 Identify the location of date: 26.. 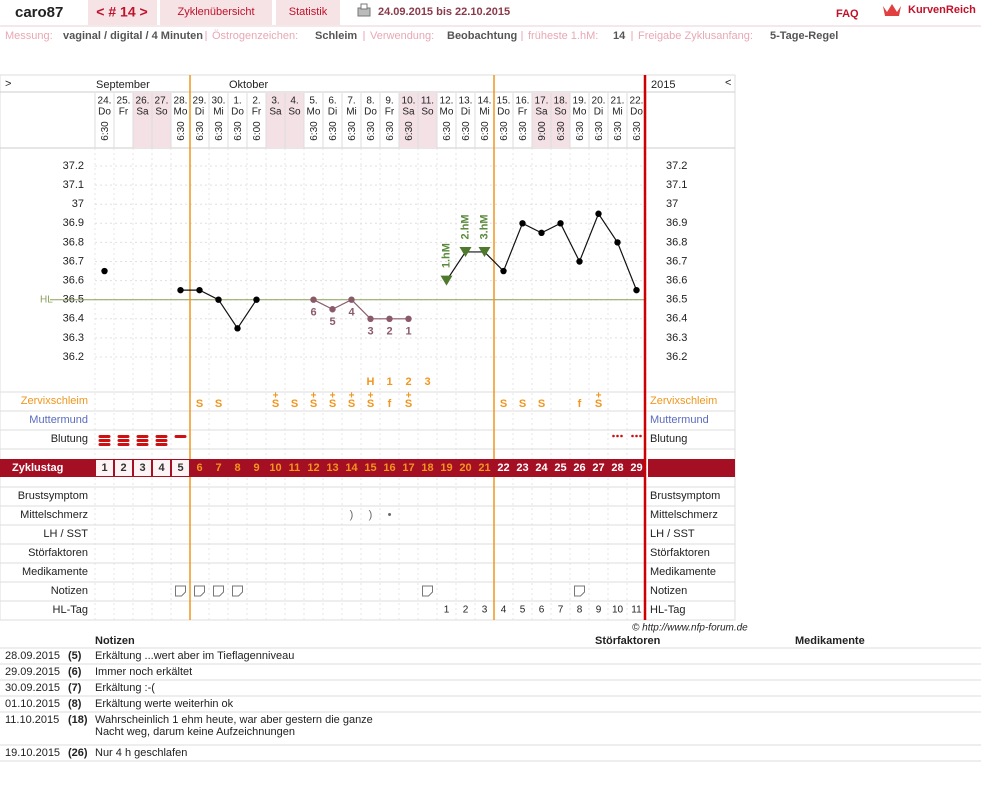
(143, 101).